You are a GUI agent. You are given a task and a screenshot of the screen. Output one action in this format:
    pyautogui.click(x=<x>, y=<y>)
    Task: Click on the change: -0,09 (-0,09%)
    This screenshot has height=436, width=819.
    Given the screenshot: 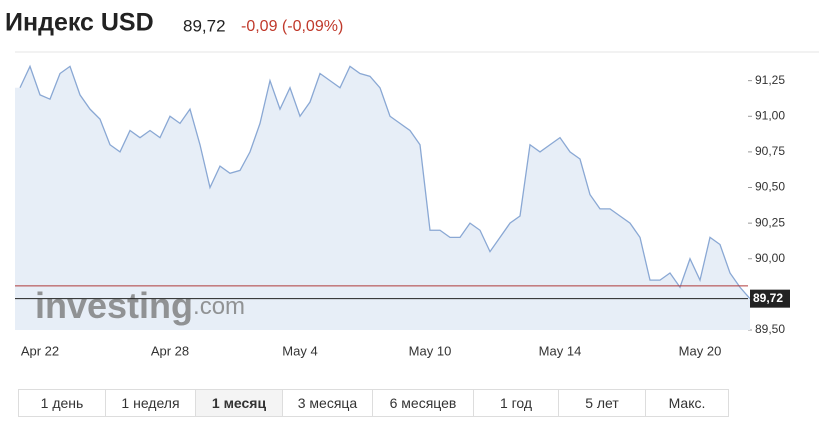 What is the action you would take?
    pyautogui.click(x=292, y=26)
    